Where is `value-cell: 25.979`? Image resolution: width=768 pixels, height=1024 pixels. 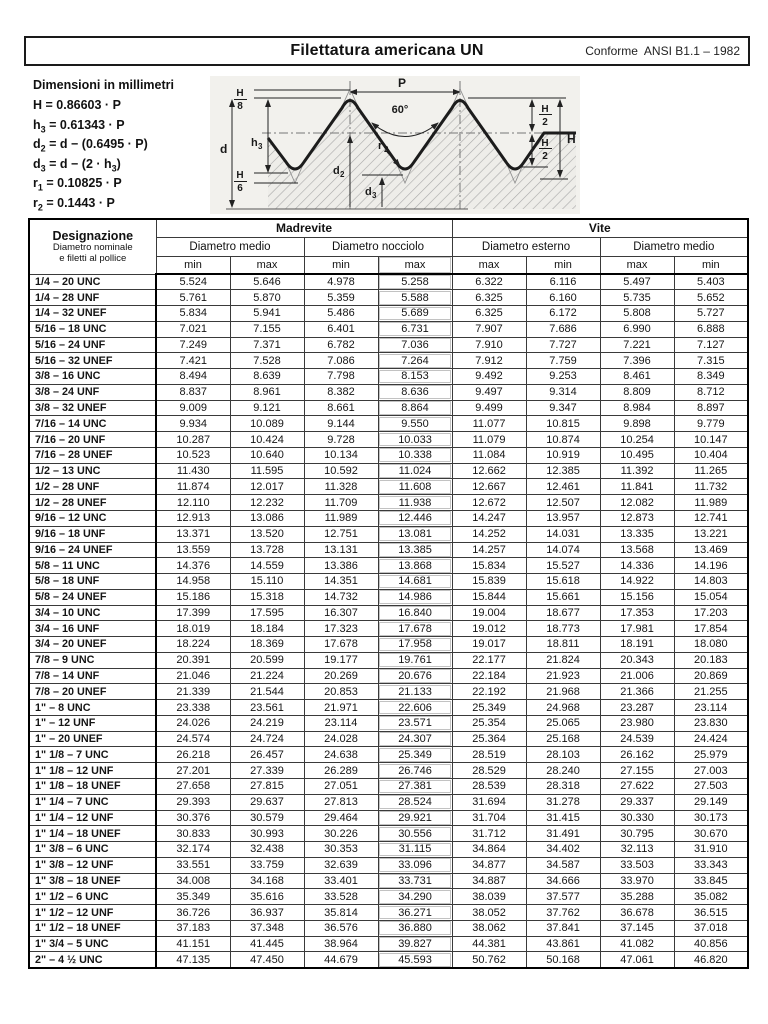 value-cell: 25.979 is located at coordinates (711, 755).